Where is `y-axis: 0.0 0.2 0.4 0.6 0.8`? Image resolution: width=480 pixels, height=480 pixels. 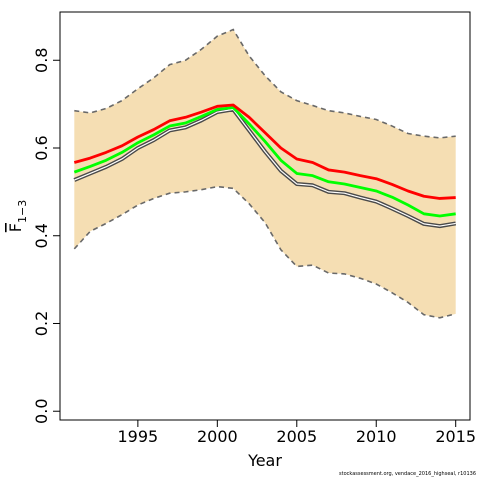
y-axis: 0.0 0.2 0.4 0.6 0.8 is located at coordinates (46, 236).